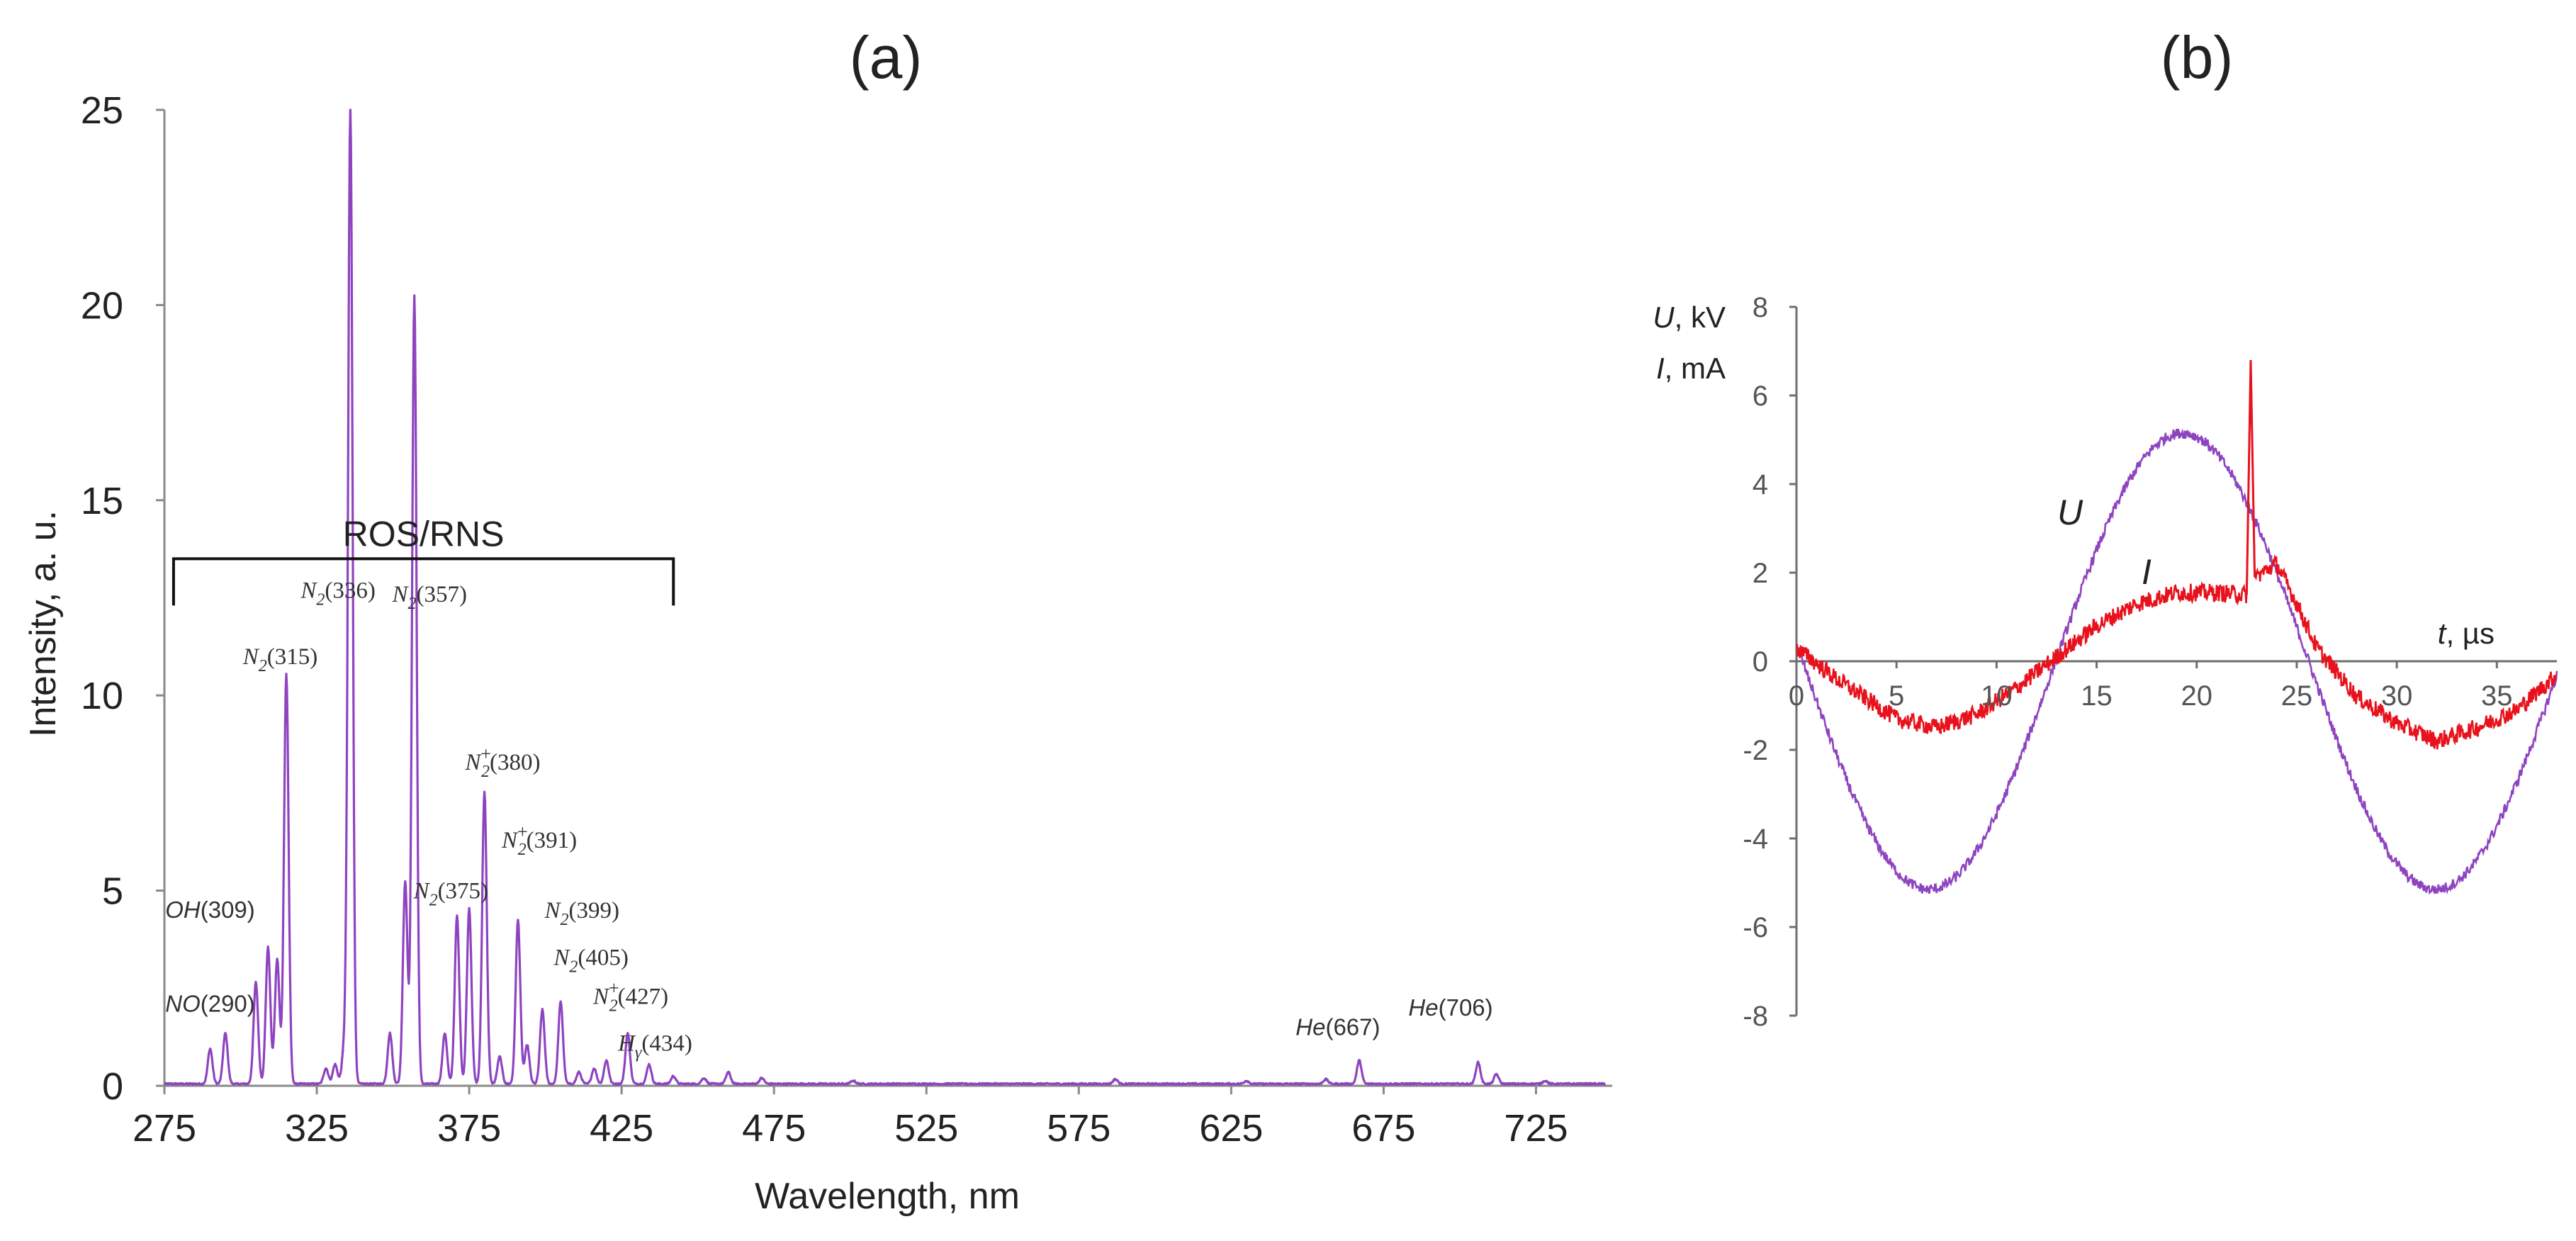 The height and width of the screenshot is (1241, 2576). Describe the element at coordinates (469, 1129) in the screenshot. I see `x-tick-label: 375` at that location.